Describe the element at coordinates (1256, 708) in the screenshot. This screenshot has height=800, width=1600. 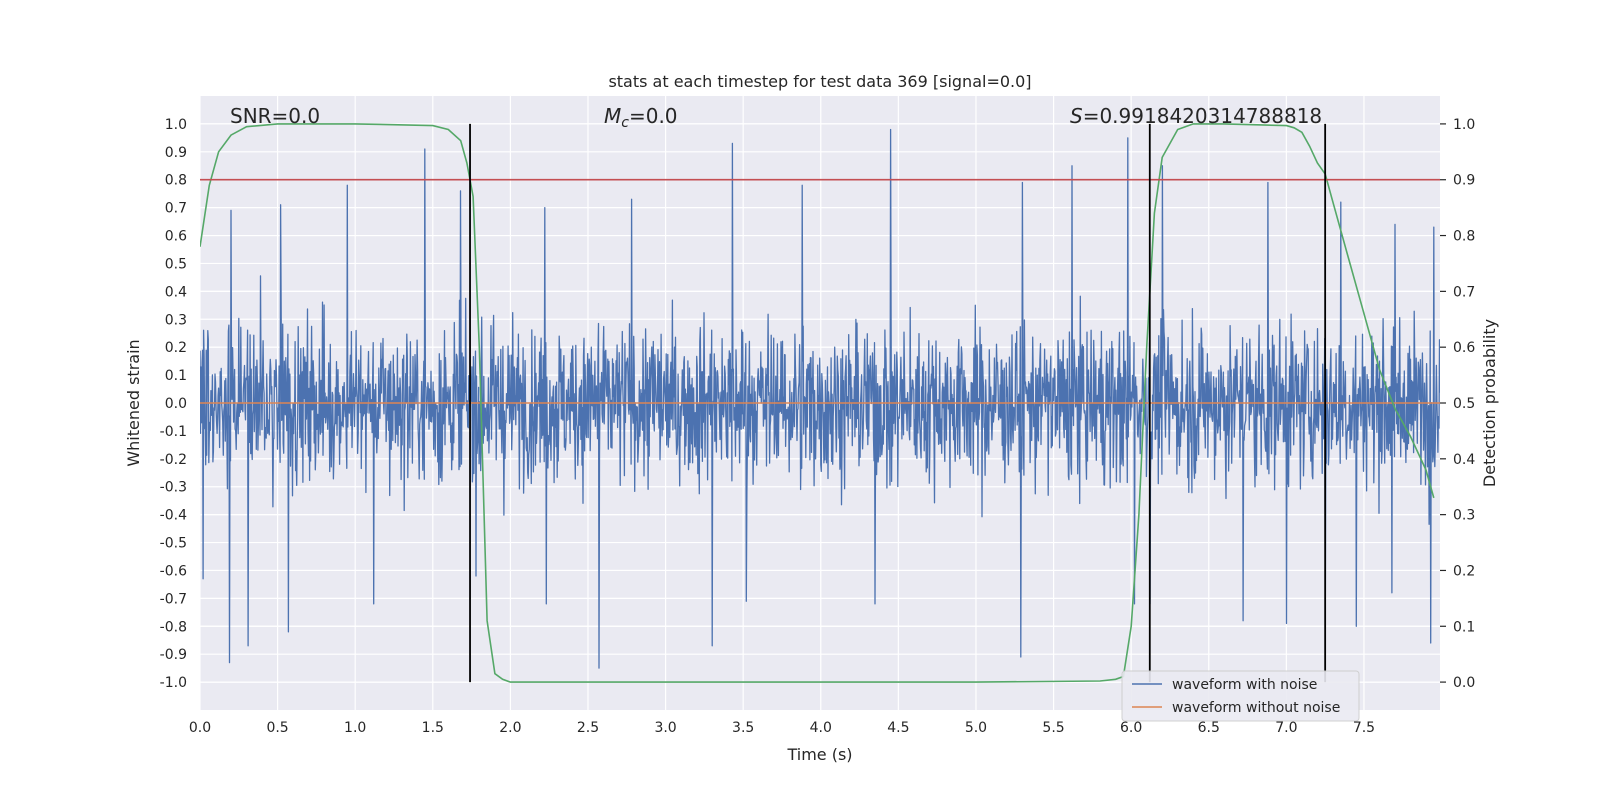
I see `legend-label-waveform-without-noise: waveform without noise` at that location.